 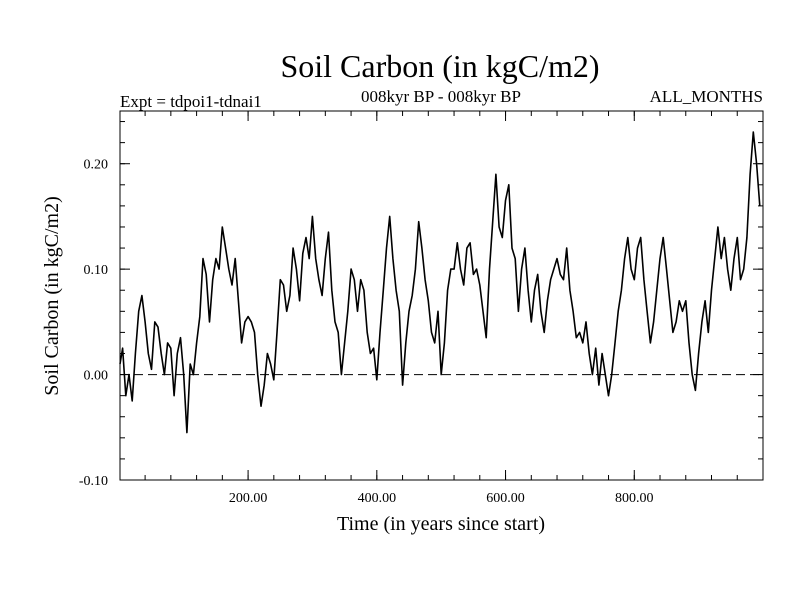 What do you see at coordinates (52, 295) in the screenshot?
I see `y-axis-label: Soil Carbon (in kgC/m2)` at bounding box center [52, 295].